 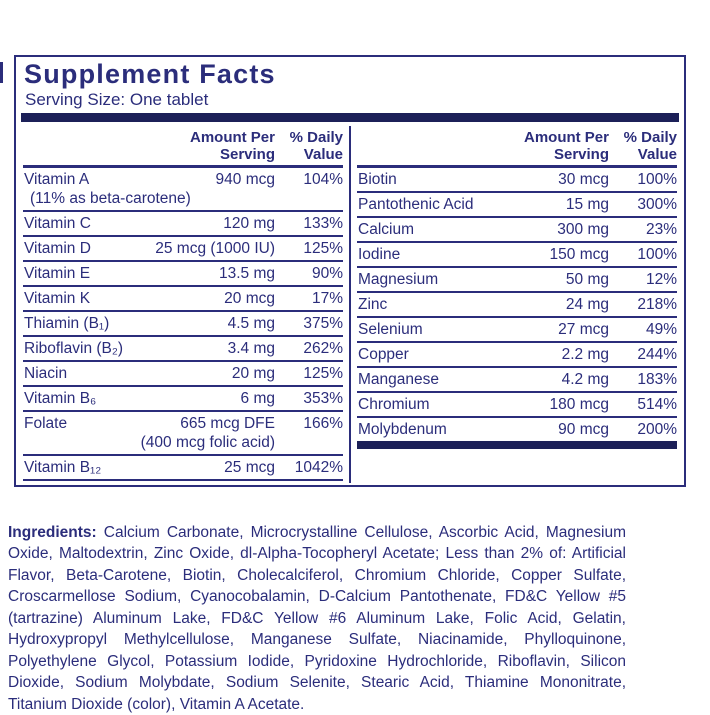 I want to click on nutrient-amount: 25 mcg, so click(x=249, y=467).